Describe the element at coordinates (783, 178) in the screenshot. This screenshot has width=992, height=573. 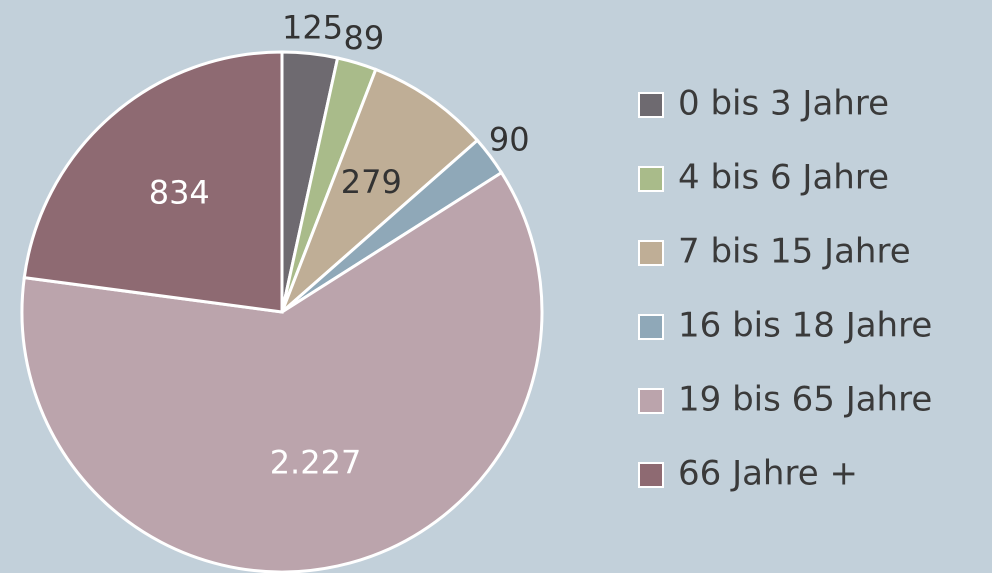
I see `legend-label: 4 bis 6 Jahre` at that location.